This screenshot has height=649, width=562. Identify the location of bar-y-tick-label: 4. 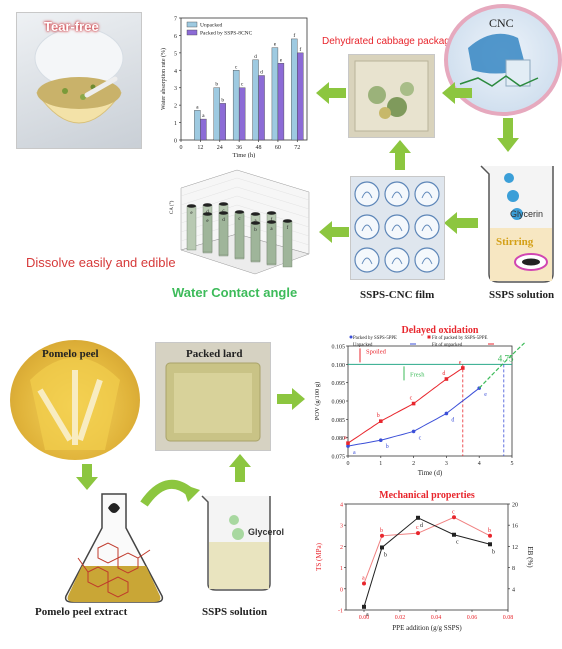
(175, 72).